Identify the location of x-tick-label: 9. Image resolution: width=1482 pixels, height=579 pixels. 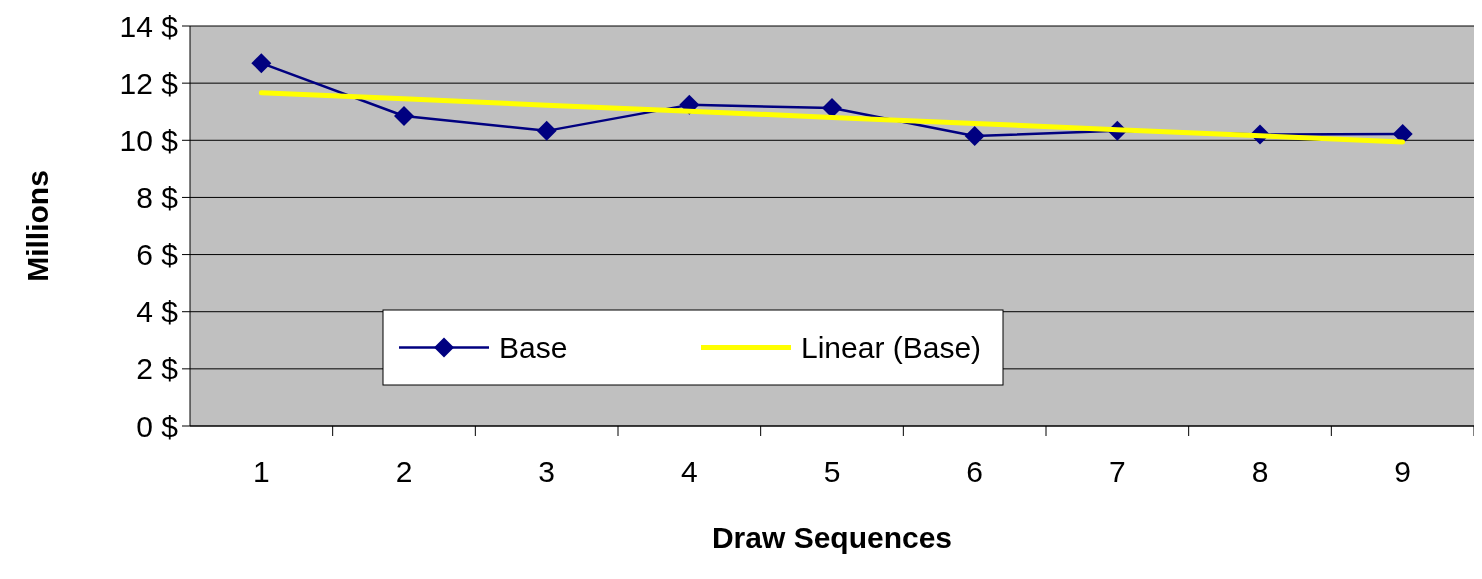
(1403, 471).